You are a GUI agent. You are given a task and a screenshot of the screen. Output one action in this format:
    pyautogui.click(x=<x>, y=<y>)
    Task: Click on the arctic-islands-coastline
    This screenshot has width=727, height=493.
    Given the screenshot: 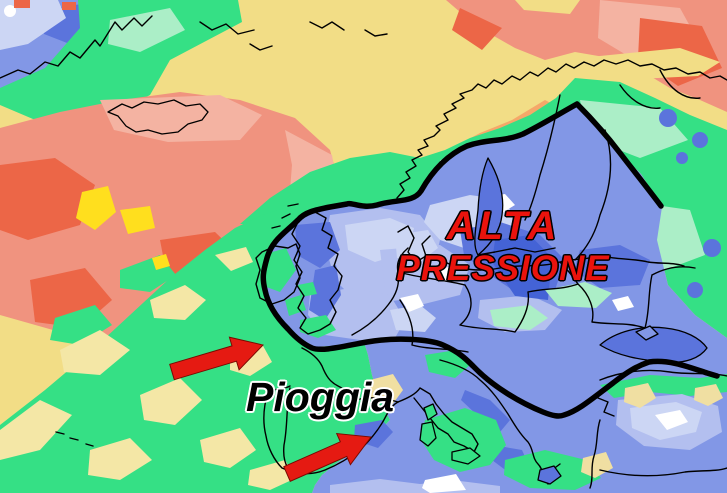 What is the action you would take?
    pyautogui.click(x=293, y=36)
    